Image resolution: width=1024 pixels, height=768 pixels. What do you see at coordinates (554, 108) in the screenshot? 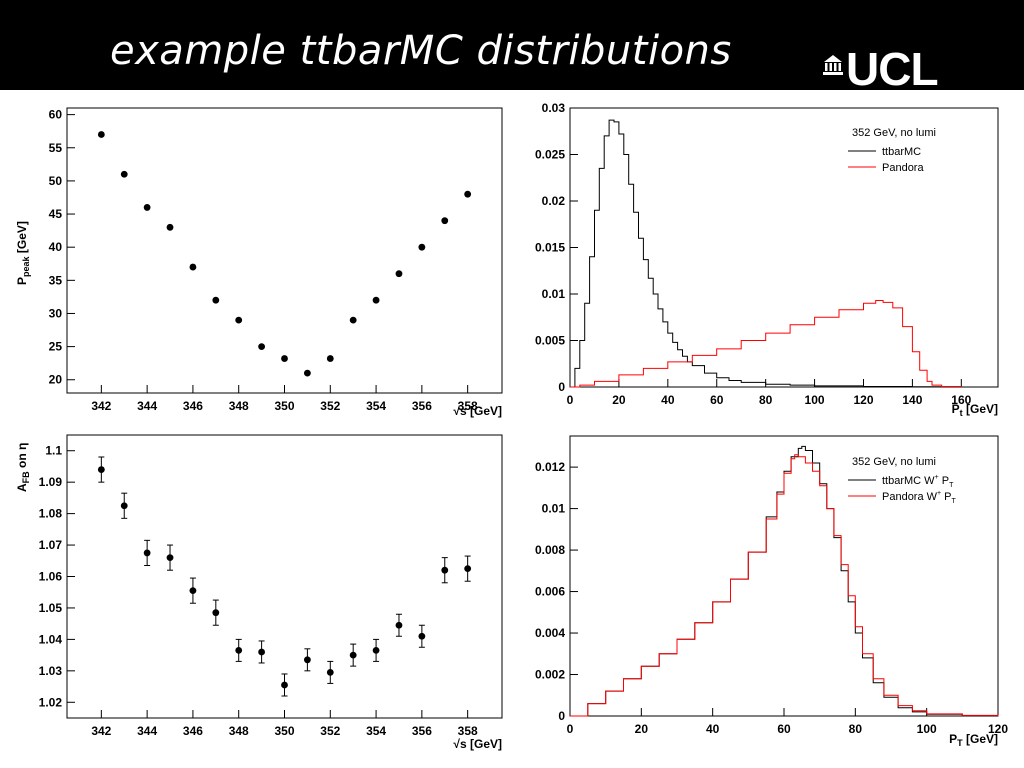
I see `y-tick-label: 0.03` at bounding box center [554, 108].